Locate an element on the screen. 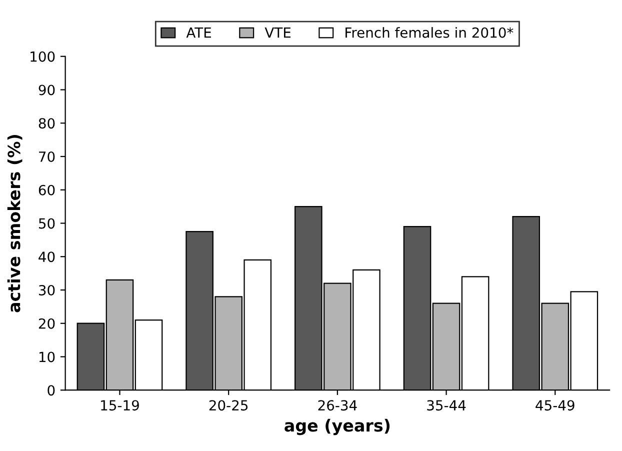  y-tick-label: 0 is located at coordinates (51, 390).